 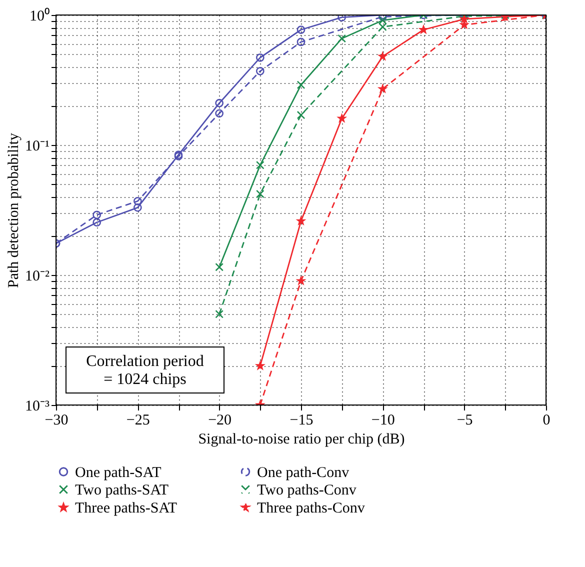 I want to click on x-tick-label: −5, so click(x=464, y=420).